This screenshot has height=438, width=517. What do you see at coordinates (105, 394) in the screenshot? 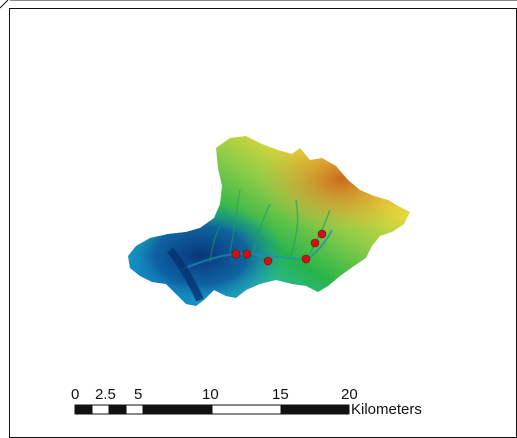
I see `scale-label-2-5: 2.5` at bounding box center [105, 394].